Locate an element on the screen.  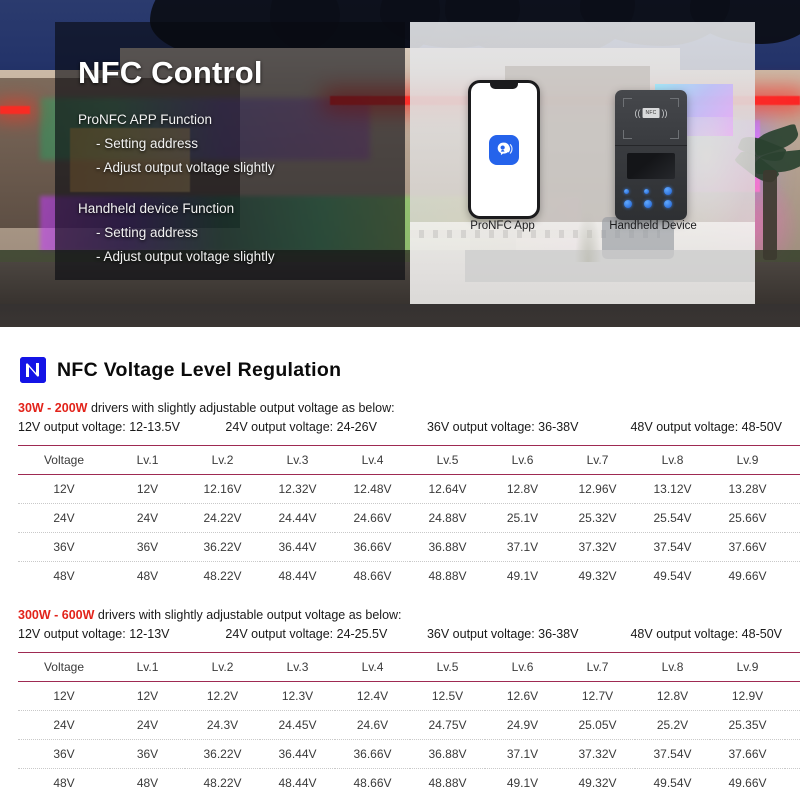
column-header: Lv.8 is located at coordinates (672, 667).